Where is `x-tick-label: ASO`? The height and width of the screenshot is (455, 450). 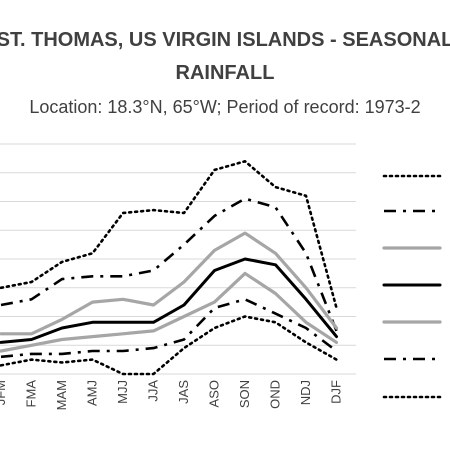
x-tick-label: ASO is located at coordinates (214, 393).